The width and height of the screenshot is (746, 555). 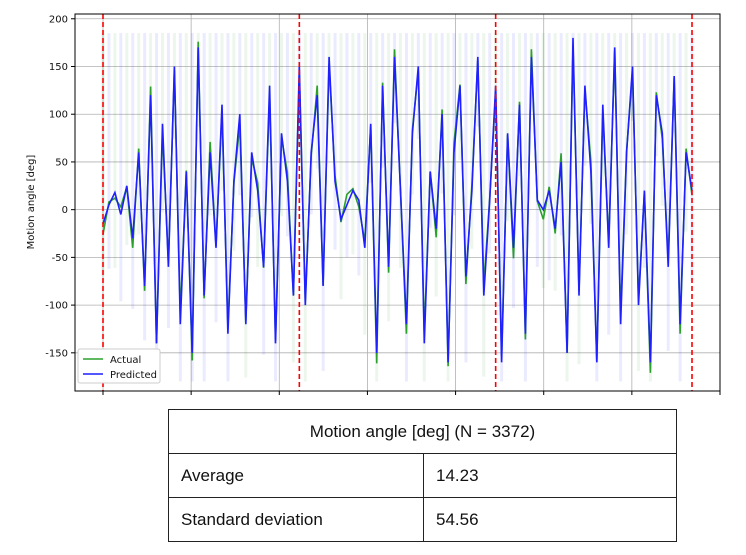 I want to click on std-label: Standard deviation, so click(x=296, y=519).